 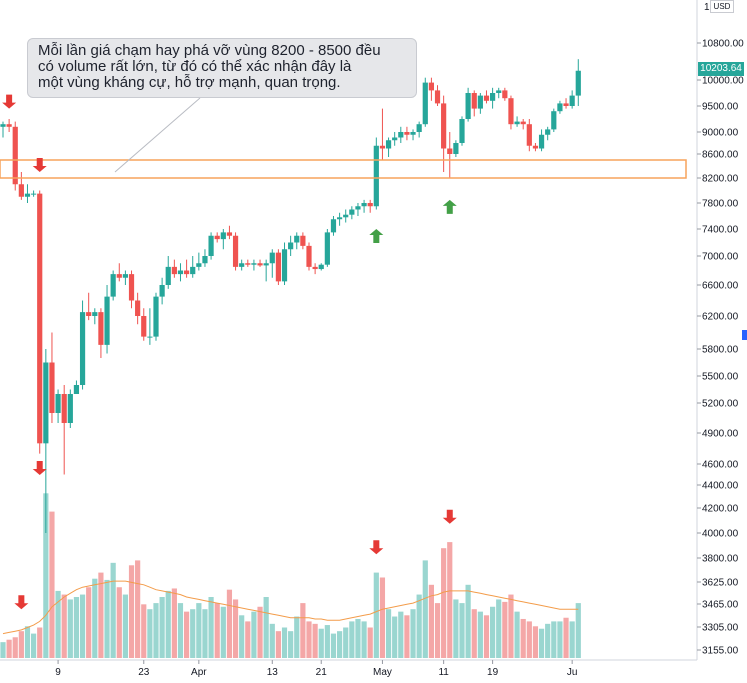 What do you see at coordinates (322, 672) in the screenshot?
I see `time-tick-label: 21` at bounding box center [322, 672].